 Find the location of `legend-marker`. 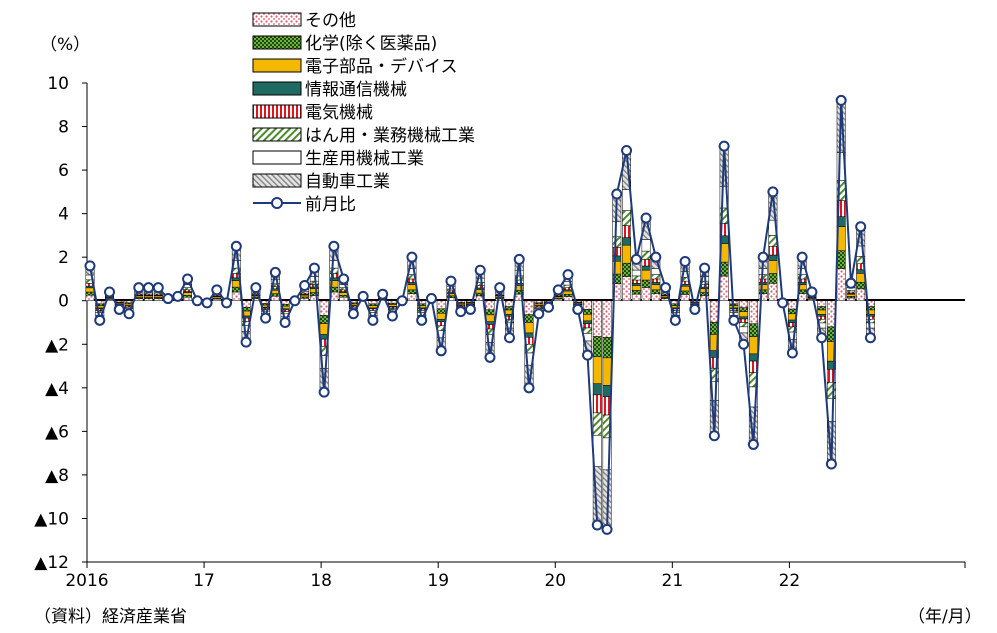

legend-marker is located at coordinates (277, 203).